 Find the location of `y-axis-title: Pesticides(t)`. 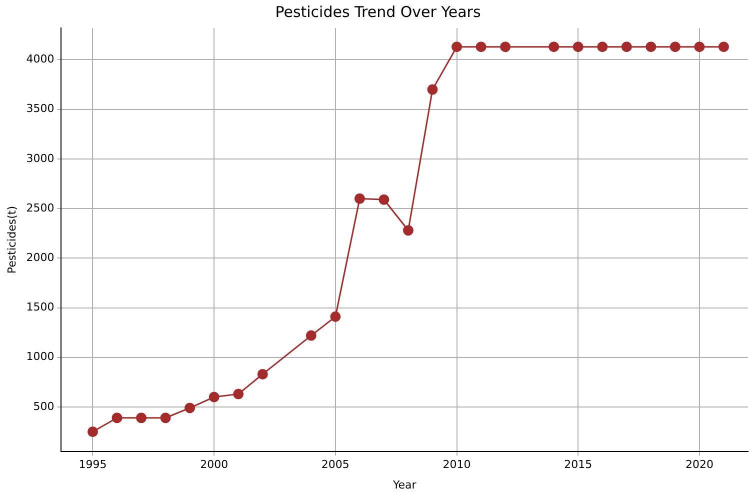

y-axis-title: Pesticides(t) is located at coordinates (11, 240).